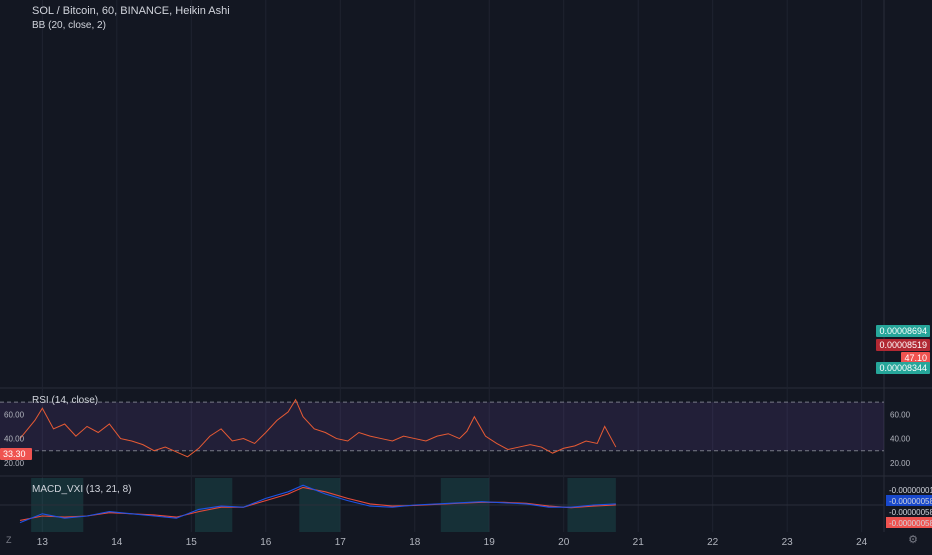 This screenshot has width=932, height=555. What do you see at coordinates (862, 542) in the screenshot?
I see `time-tick-label: 24` at bounding box center [862, 542].